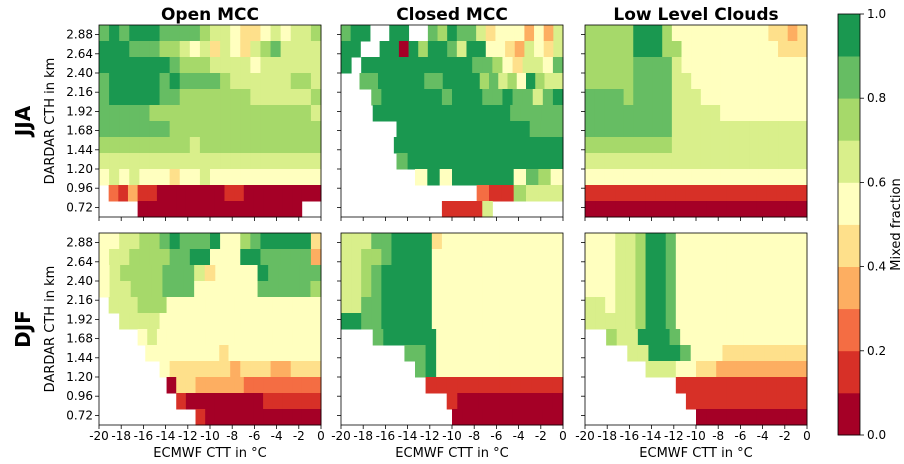  What do you see at coordinates (695, 15) in the screenshot?
I see `column-title: Low Level Clouds` at bounding box center [695, 15].